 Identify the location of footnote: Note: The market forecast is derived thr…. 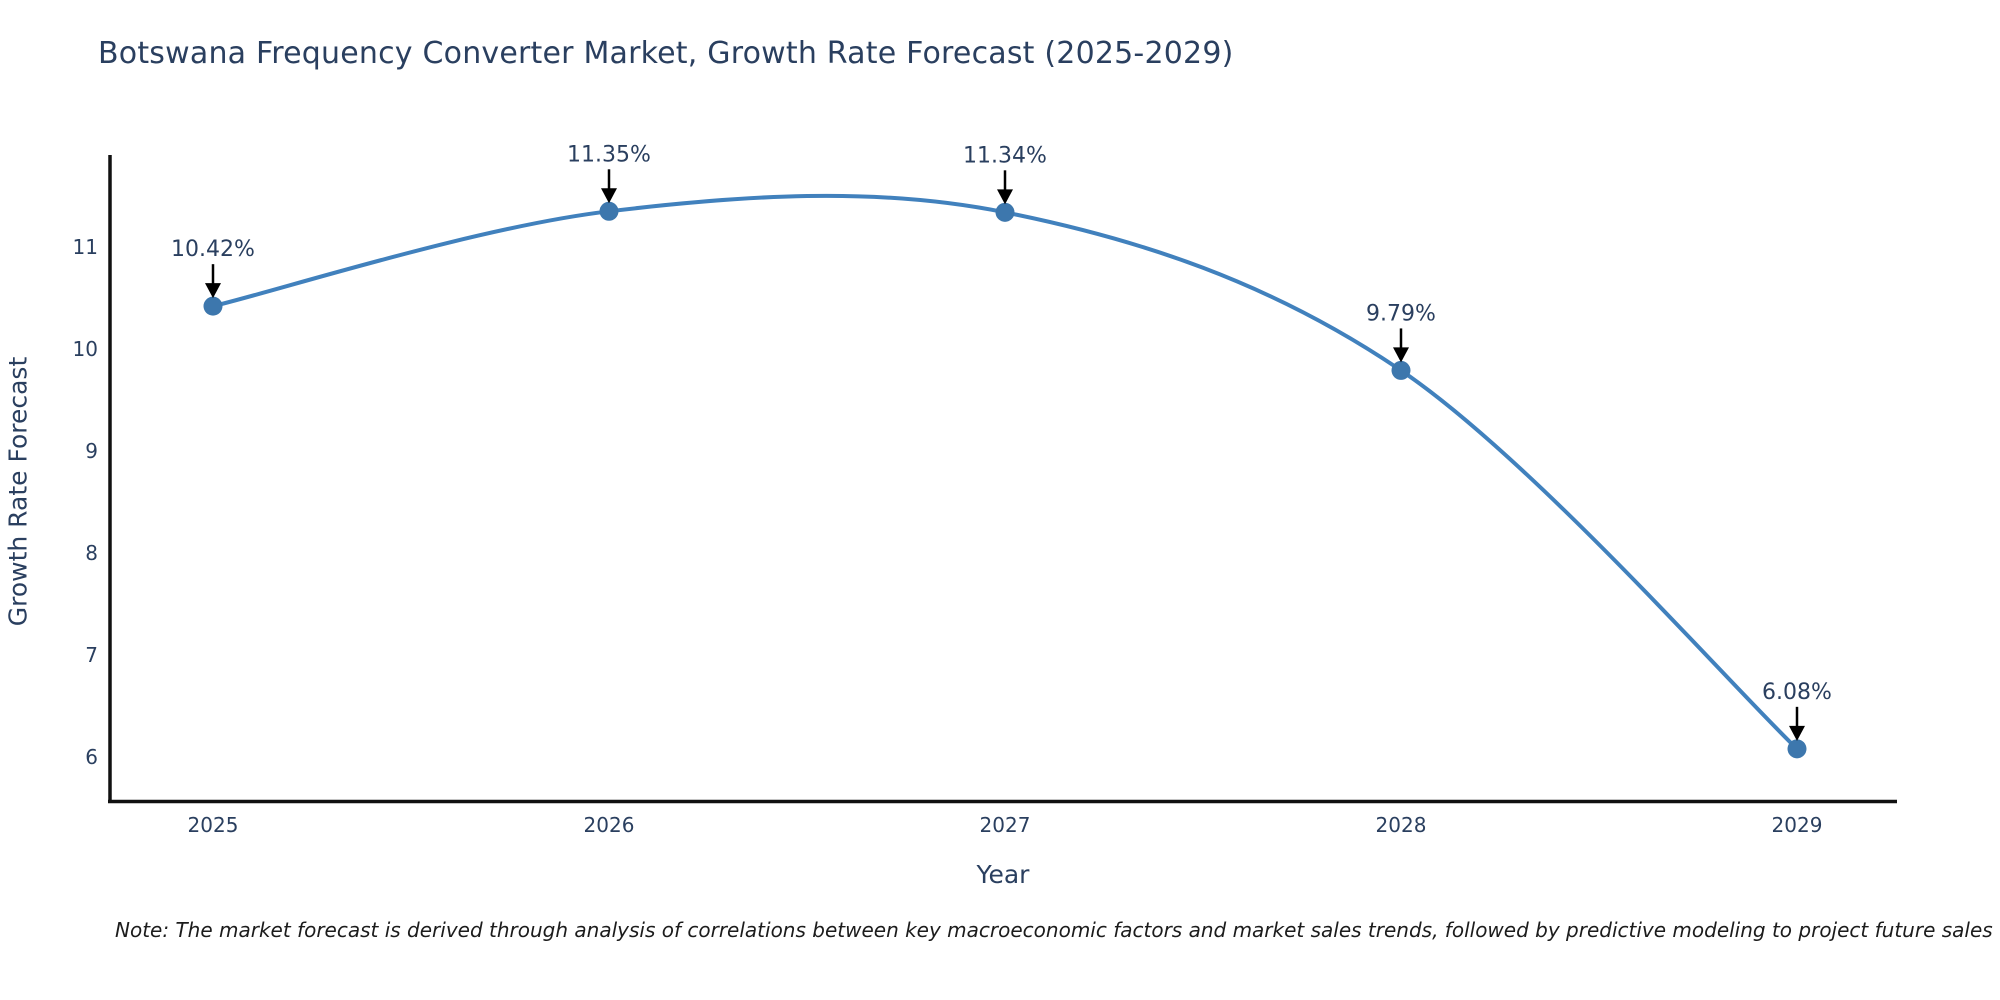
(1054, 930).